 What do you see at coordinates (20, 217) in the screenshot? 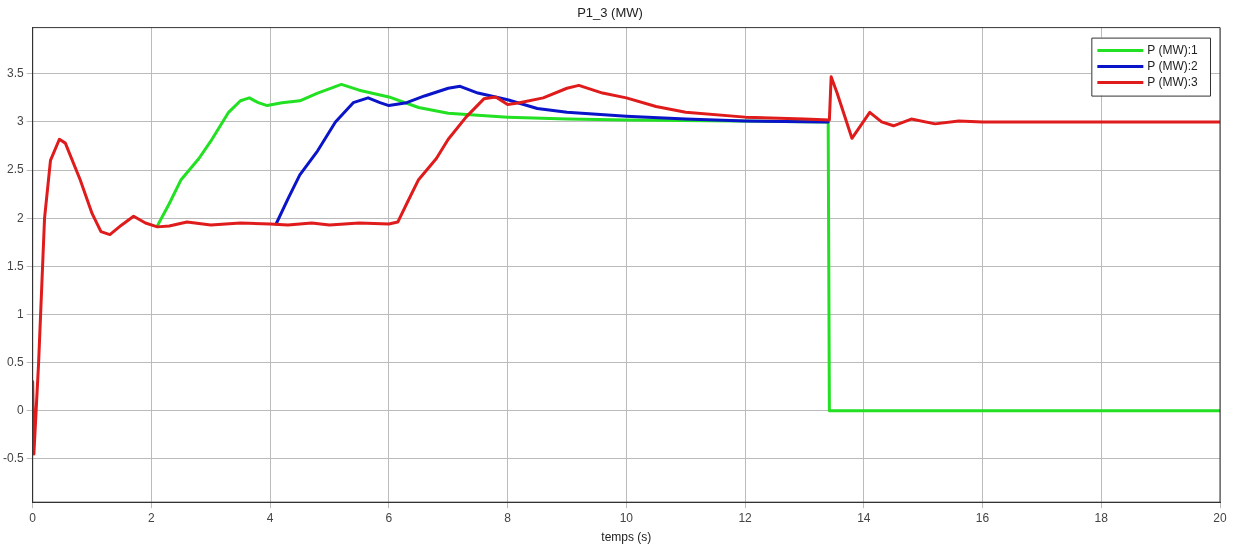
I see `y-tick-label: 2` at bounding box center [20, 217].